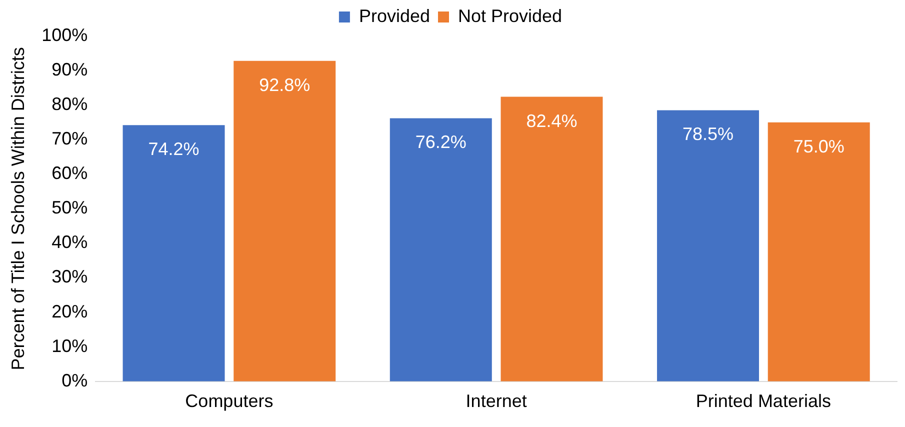  What do you see at coordinates (174, 149) in the screenshot?
I see `data-label: 74.2%` at bounding box center [174, 149].